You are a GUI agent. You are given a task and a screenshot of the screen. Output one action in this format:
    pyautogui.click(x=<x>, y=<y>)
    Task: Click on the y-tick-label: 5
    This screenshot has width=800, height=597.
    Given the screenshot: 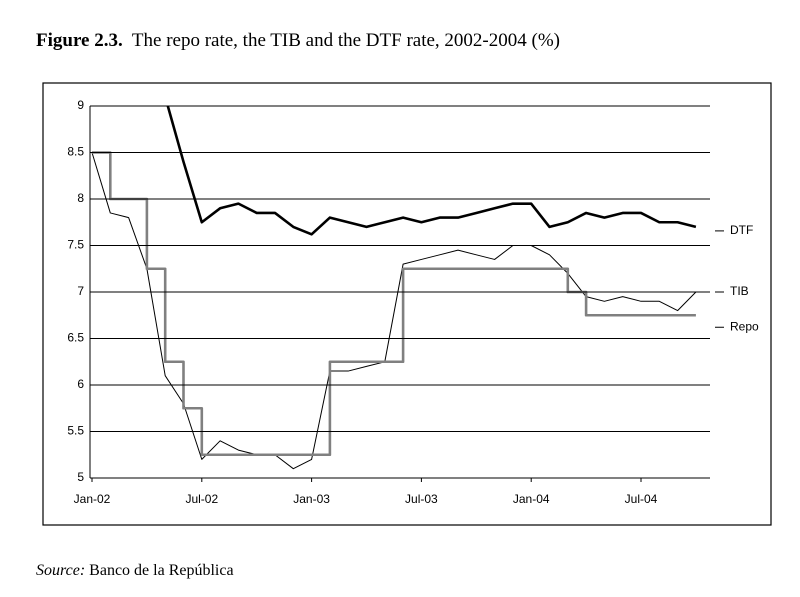 What is the action you would take?
    pyautogui.click(x=80, y=477)
    